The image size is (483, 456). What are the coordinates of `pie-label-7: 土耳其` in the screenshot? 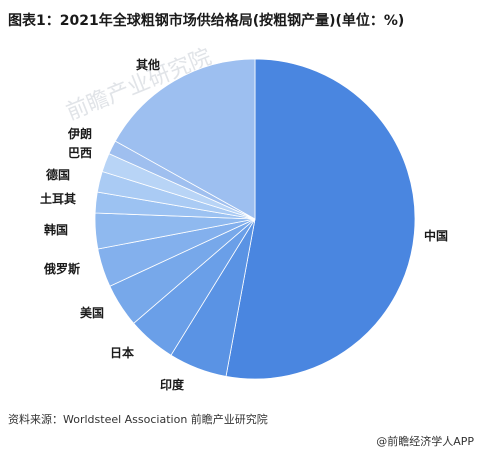 It's located at (58, 198).